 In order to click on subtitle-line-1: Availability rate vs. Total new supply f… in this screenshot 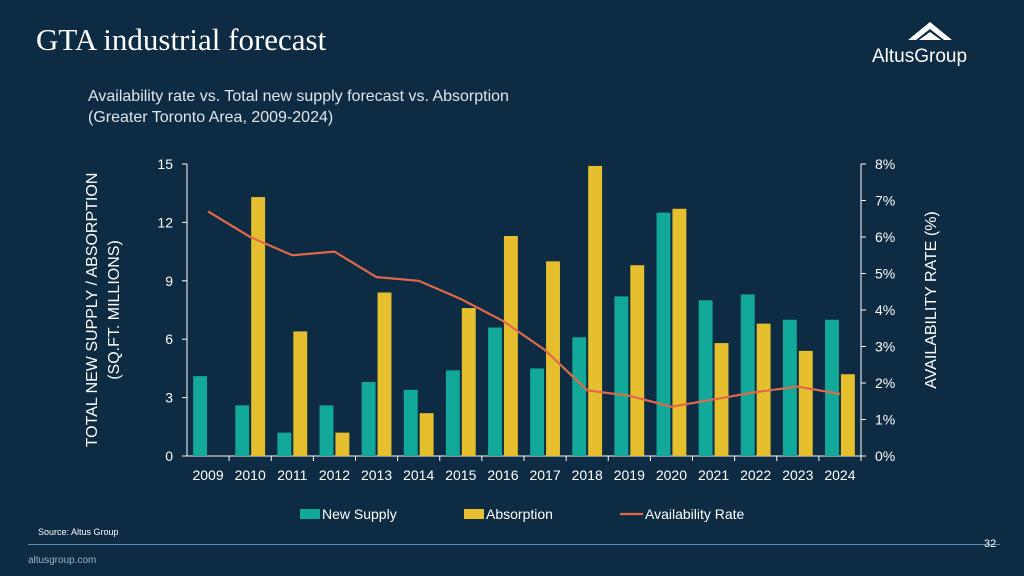, I will do `click(298, 96)`.